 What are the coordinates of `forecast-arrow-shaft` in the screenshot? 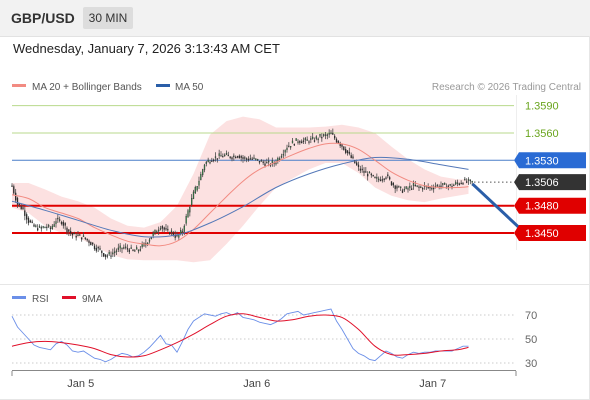 It's located at (499, 208).